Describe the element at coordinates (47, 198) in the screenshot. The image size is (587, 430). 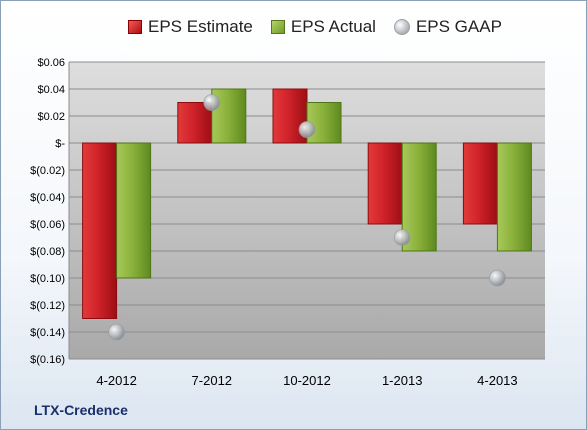
I see `y-tick-label: $(0.04)` at that location.